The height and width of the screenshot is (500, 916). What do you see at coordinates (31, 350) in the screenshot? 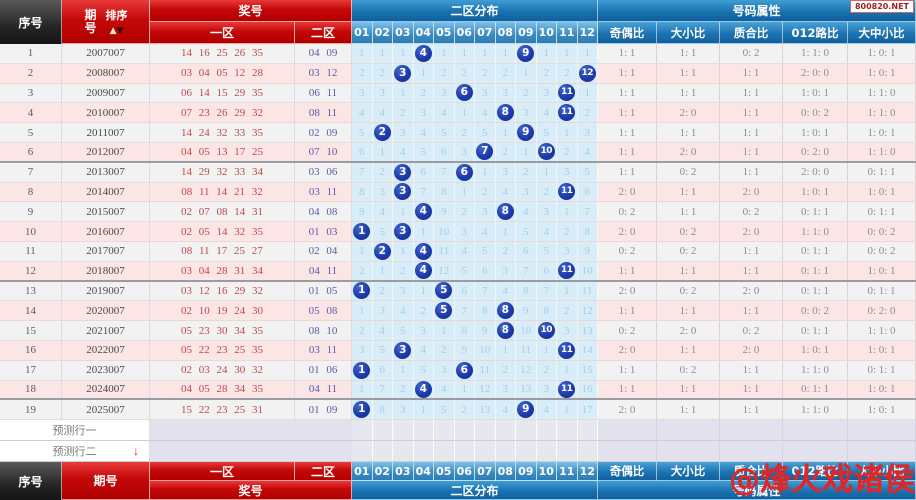
I see `seq-cell: 16` at bounding box center [31, 350].